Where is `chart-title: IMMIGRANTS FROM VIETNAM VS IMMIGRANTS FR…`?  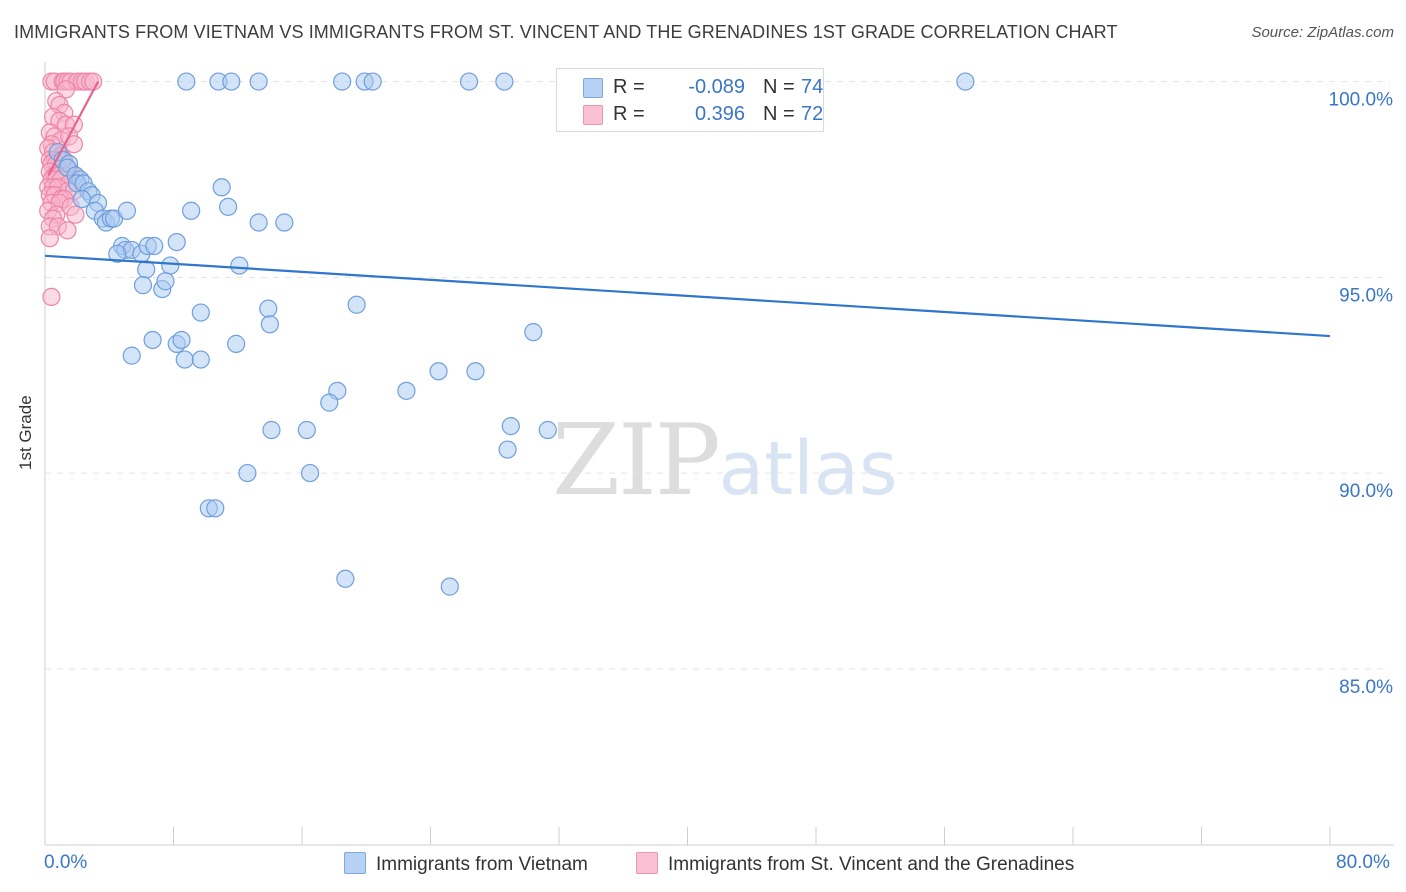 chart-title: IMMIGRANTS FROM VIETNAM VS IMMIGRANTS FR… is located at coordinates (566, 32).